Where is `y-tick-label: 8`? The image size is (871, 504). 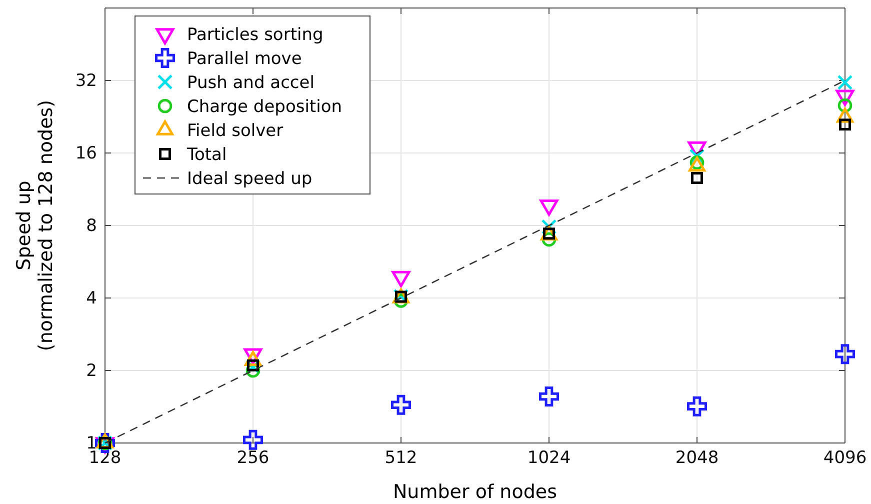 y-tick-label: 8 is located at coordinates (91, 226).